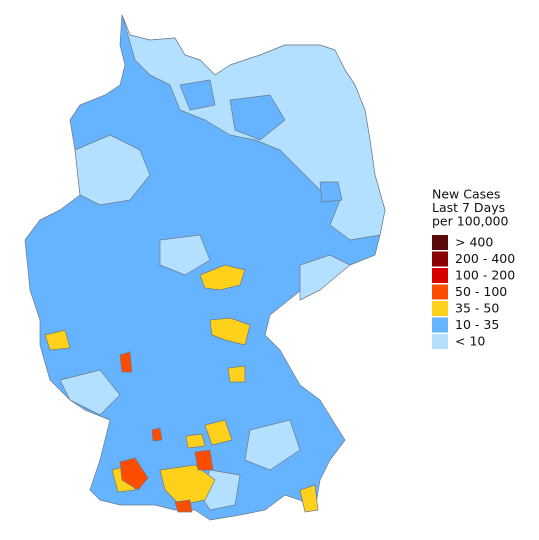 The image size is (539, 540). I want to click on legend-label: 200 - 400, so click(485, 258).